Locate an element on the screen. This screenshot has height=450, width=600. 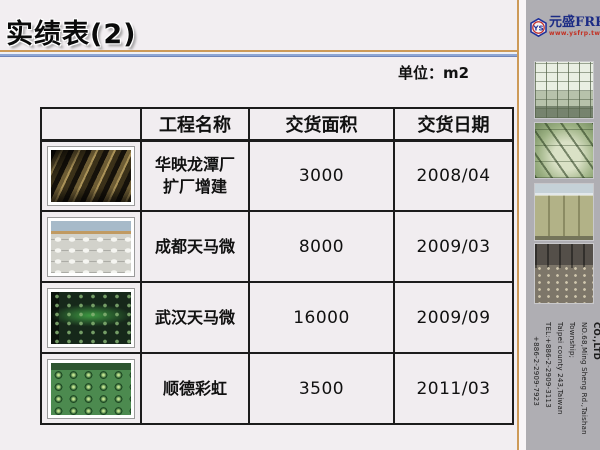
table-row: 顺德彩虹 3500 2011/03 is located at coordinates (277, 388).